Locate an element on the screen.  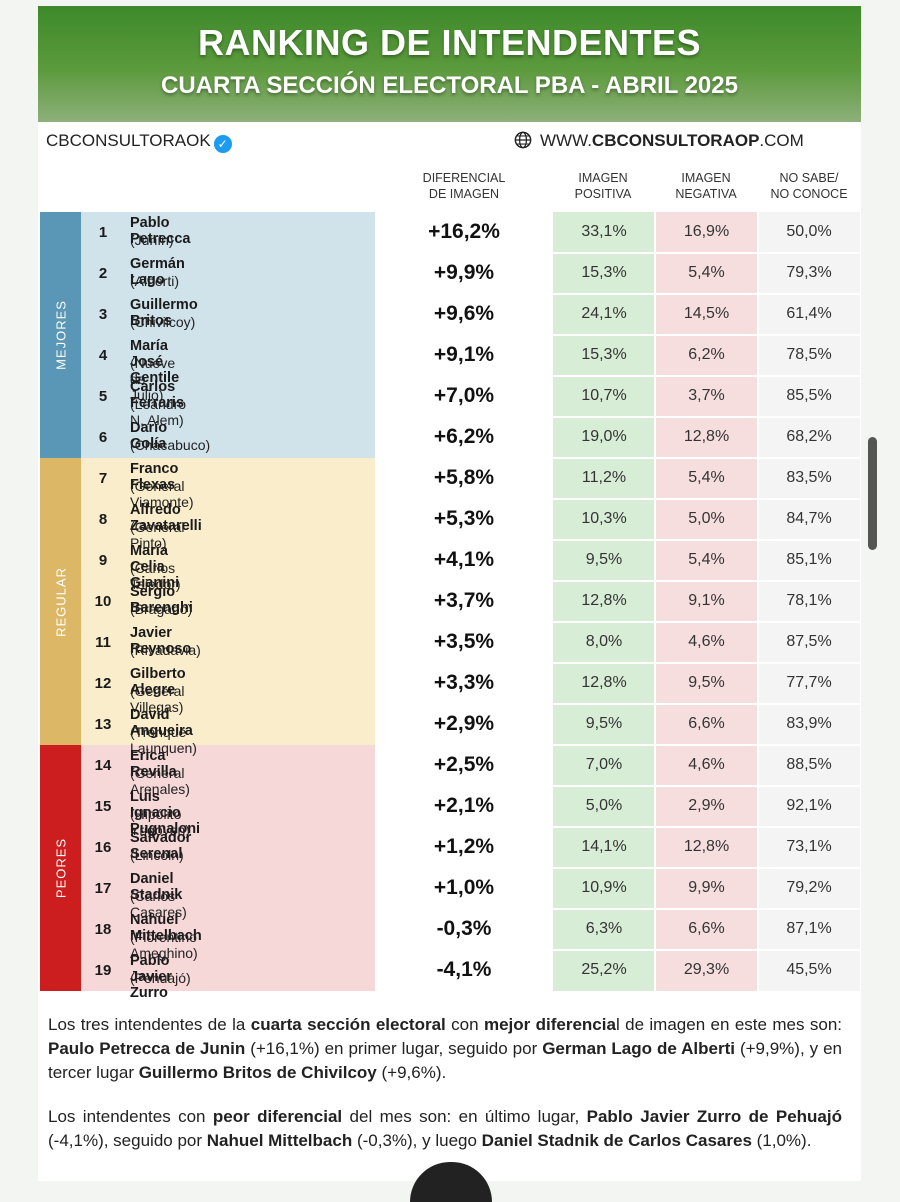
no-sabe-value: 68,2% is located at coordinates (809, 436).